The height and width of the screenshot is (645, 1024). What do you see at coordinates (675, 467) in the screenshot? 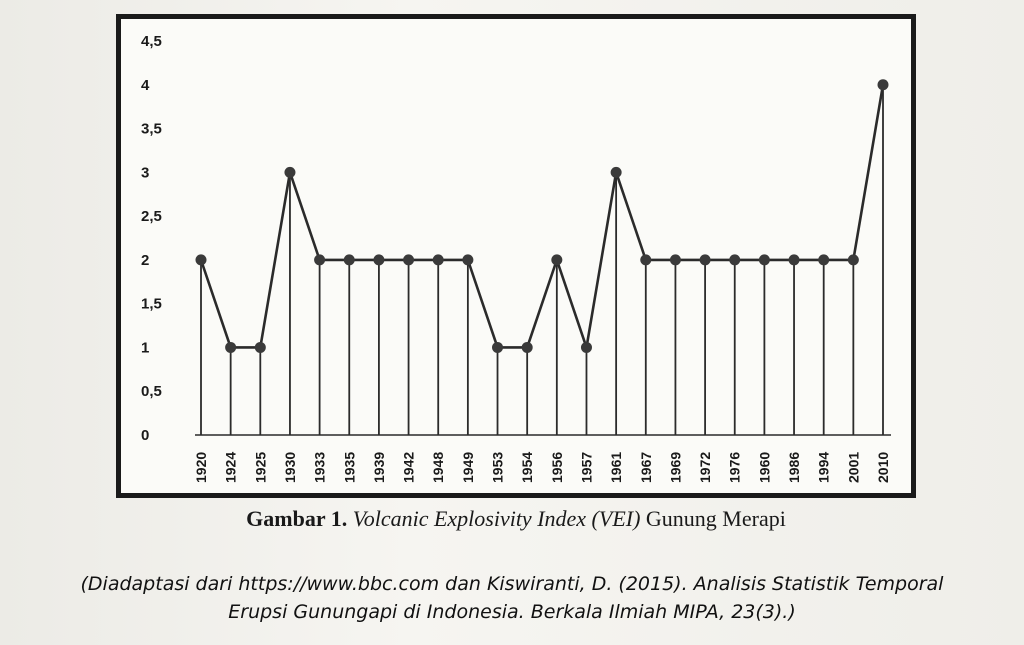
I see `x-tick-label: 1969` at bounding box center [675, 467].